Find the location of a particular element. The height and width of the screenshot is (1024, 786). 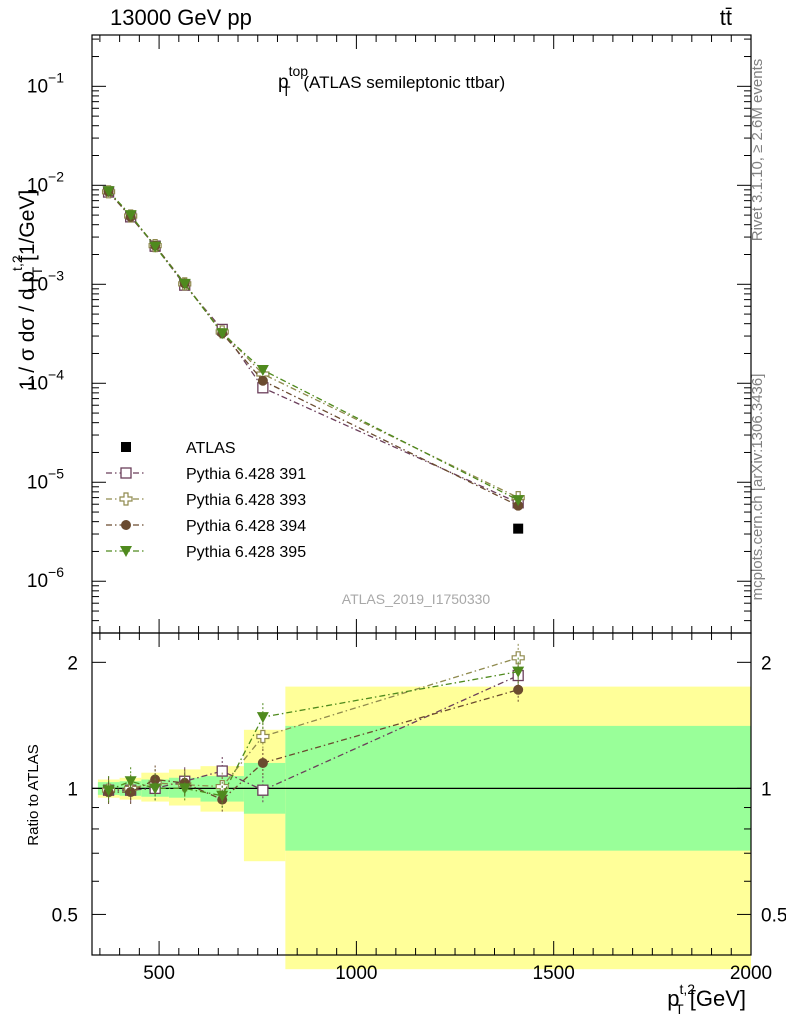

beam-label: 13000 GeV pp is located at coordinates (181, 17).